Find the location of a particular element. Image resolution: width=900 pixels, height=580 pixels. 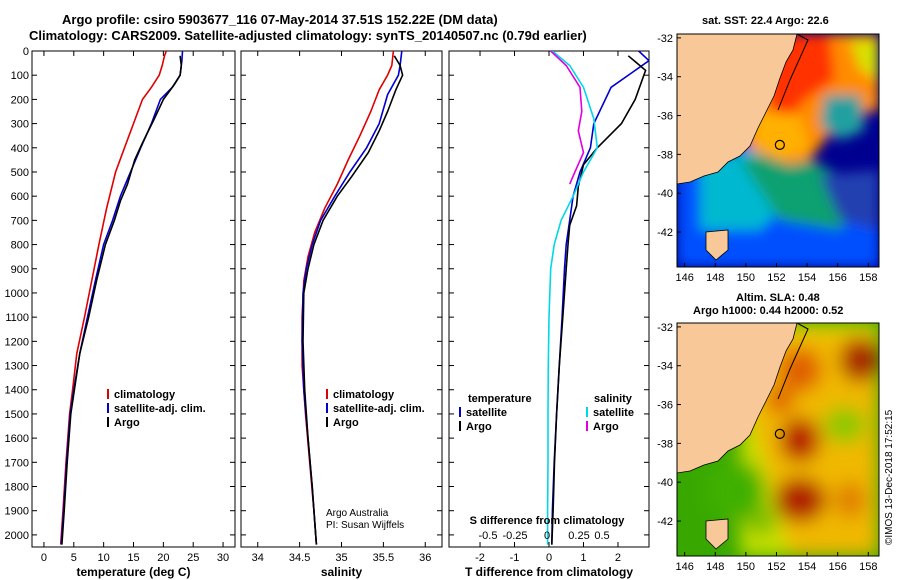

sla-map-axes: 146 148 150 152 154 156 158 -32 -34 -36 -38 -40 -42 is located at coordinates (767, 447).